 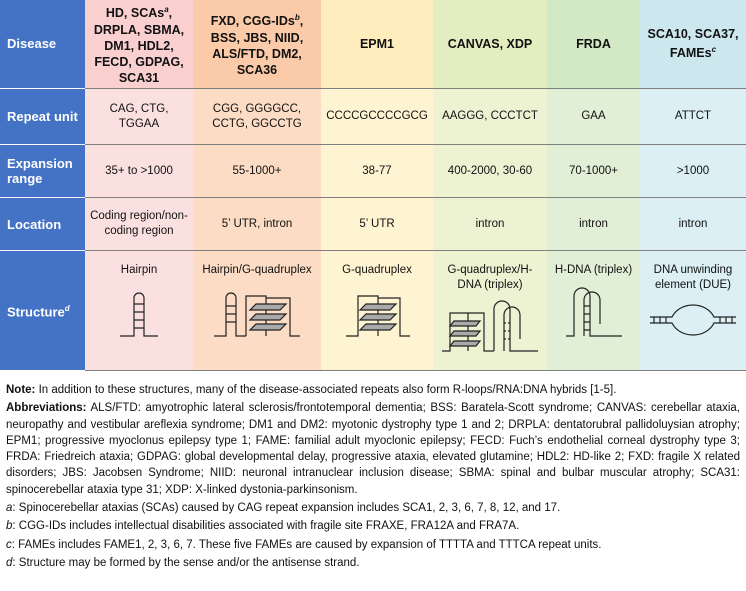 I want to click on text: HD, SCAs, so click(x=135, y=13).